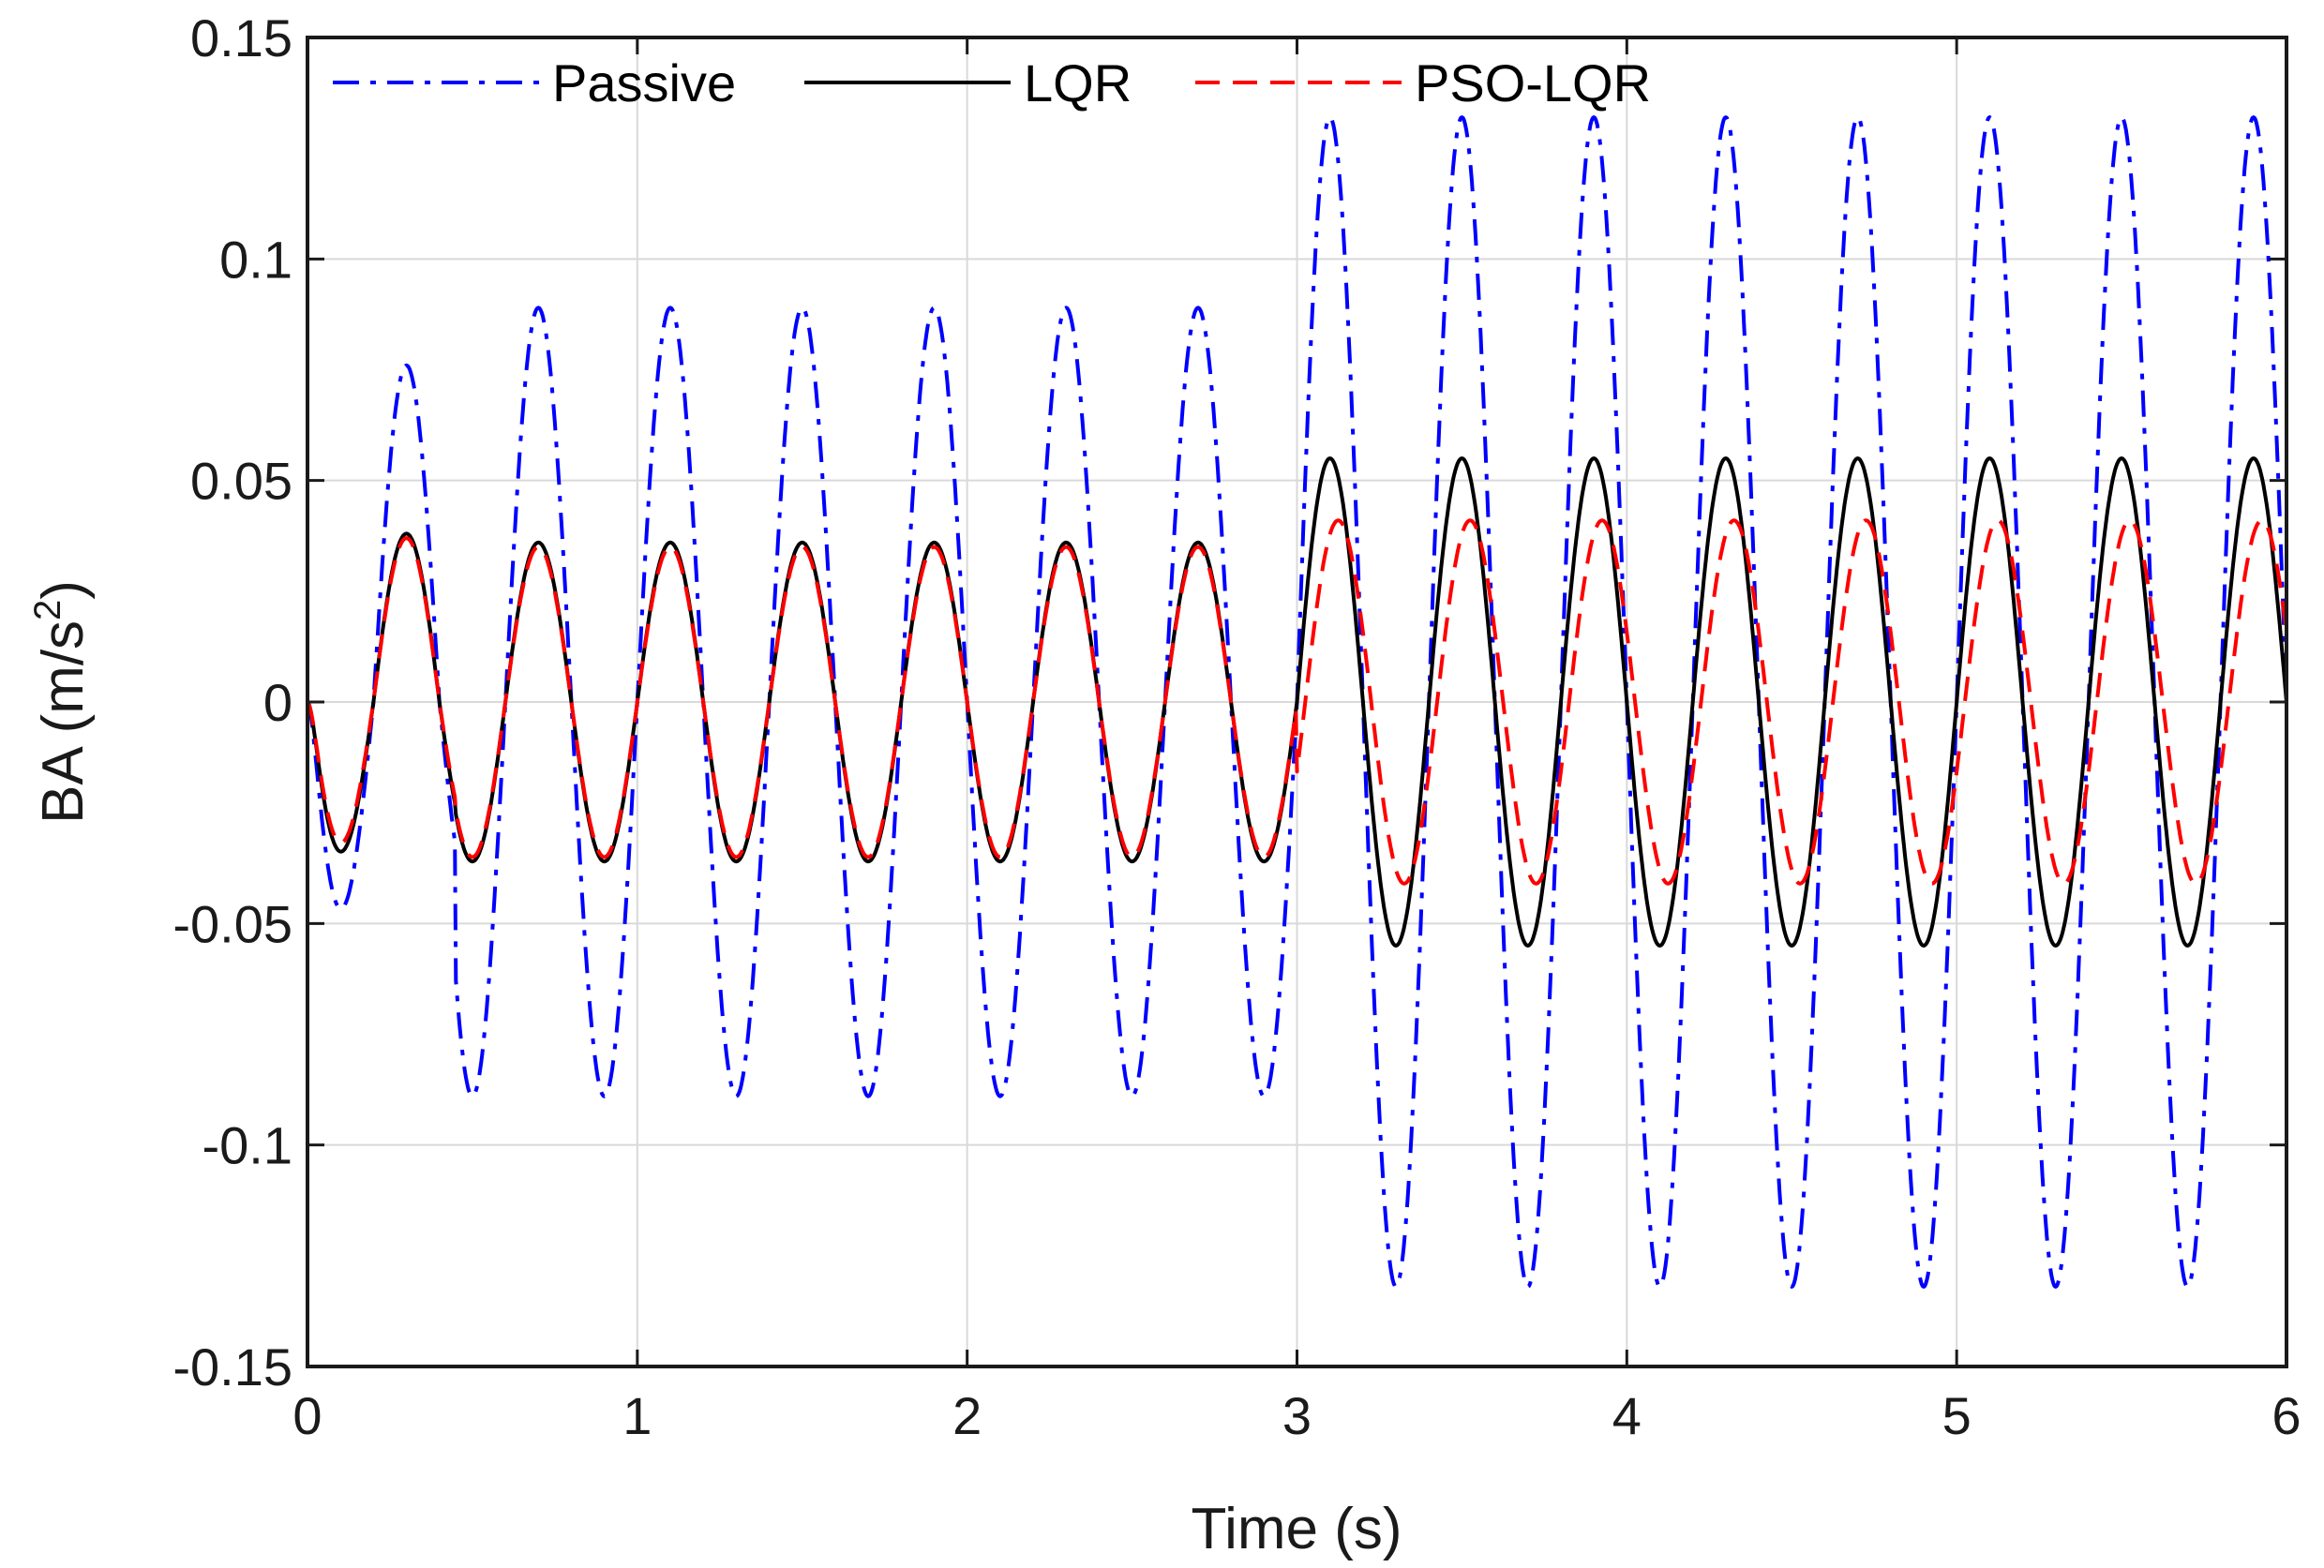 The width and height of the screenshot is (2324, 1568). I want to click on legend: Passive LQR PSO-LQR, so click(992, 83).